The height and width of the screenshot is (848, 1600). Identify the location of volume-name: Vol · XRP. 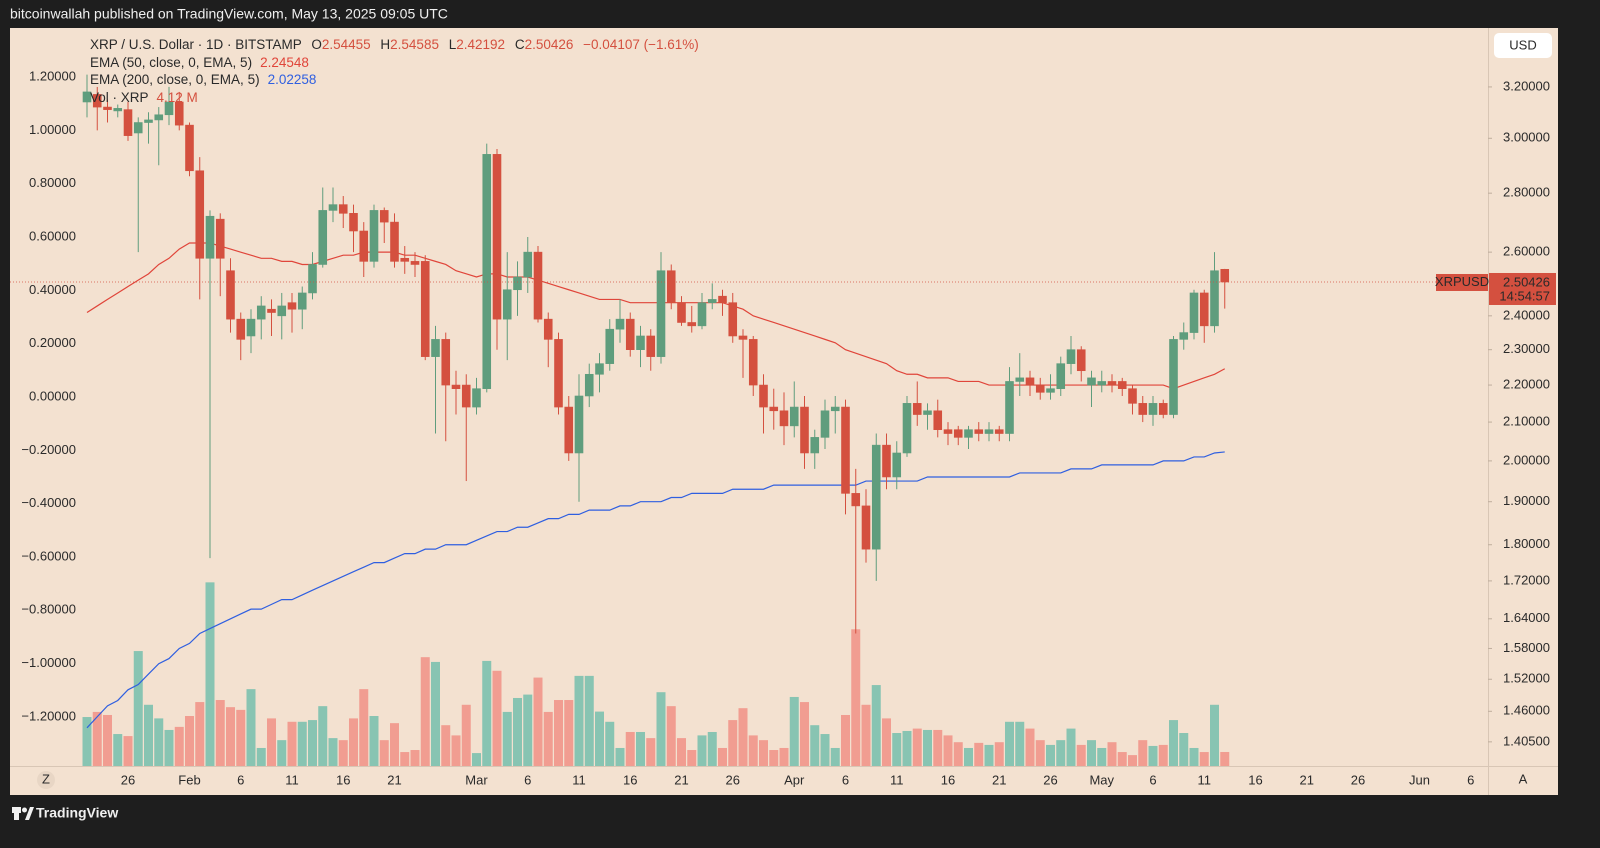
(119, 97).